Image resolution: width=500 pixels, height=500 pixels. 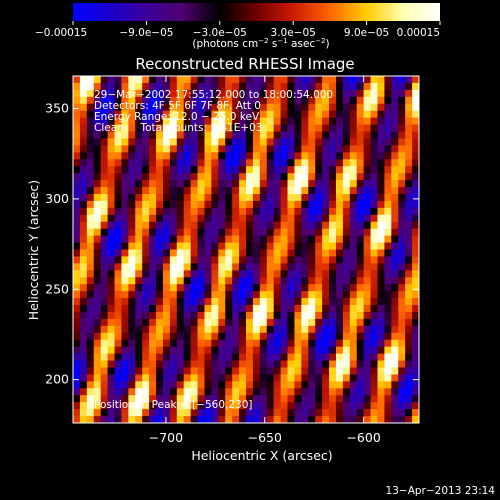 I want to click on annotation-energy: Energy Range: 12.0 − 25.0 keV, so click(x=177, y=117).